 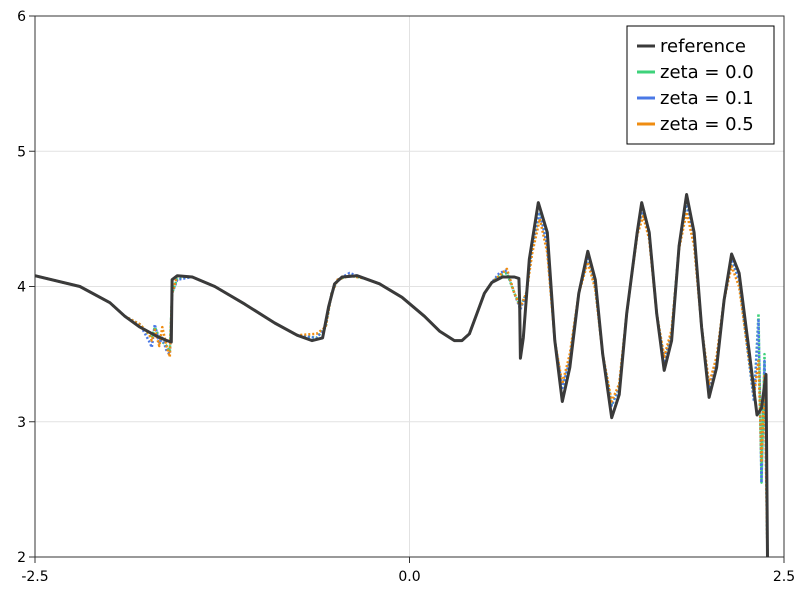 What do you see at coordinates (21, 288) in the screenshot?
I see `y-tick-label: 4` at bounding box center [21, 288].